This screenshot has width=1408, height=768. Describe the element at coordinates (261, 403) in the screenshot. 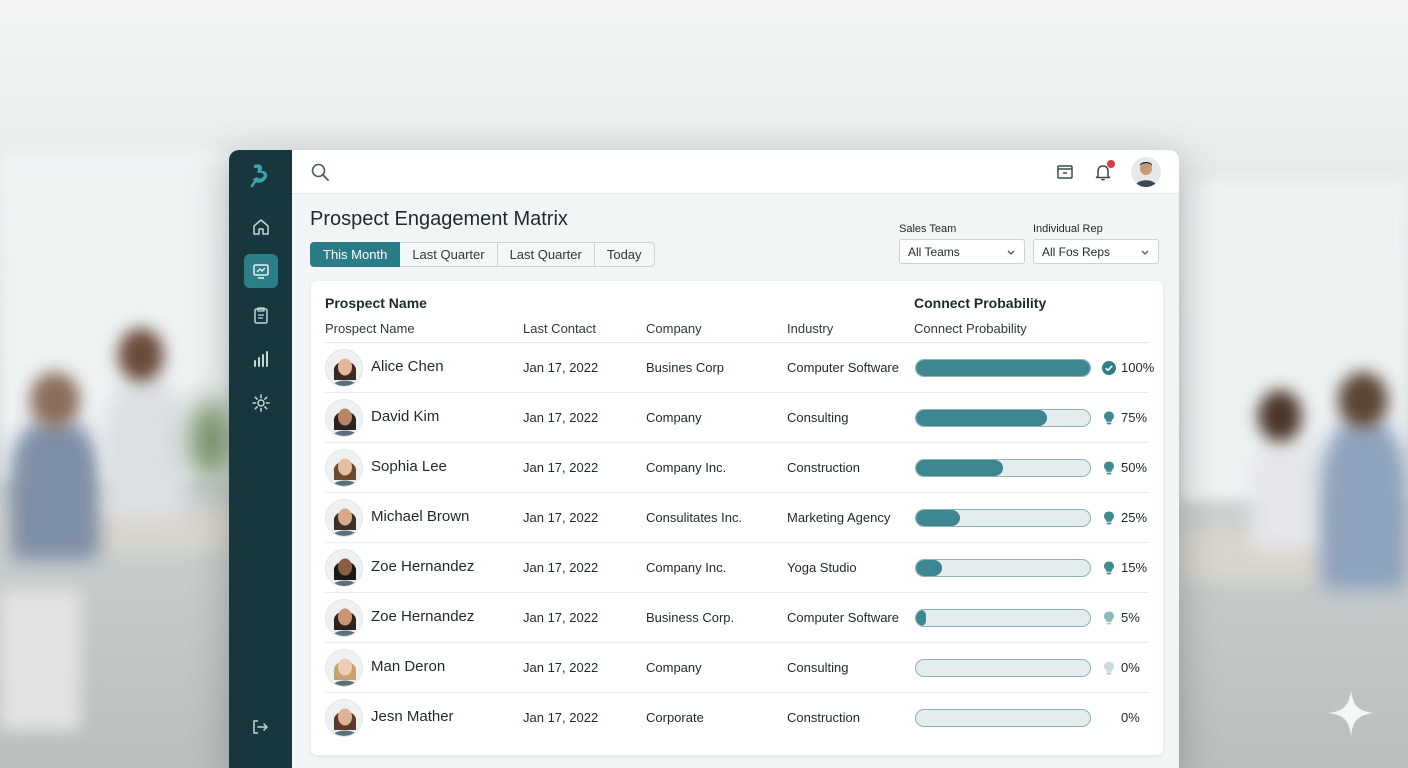

I see `nav-settings` at that location.